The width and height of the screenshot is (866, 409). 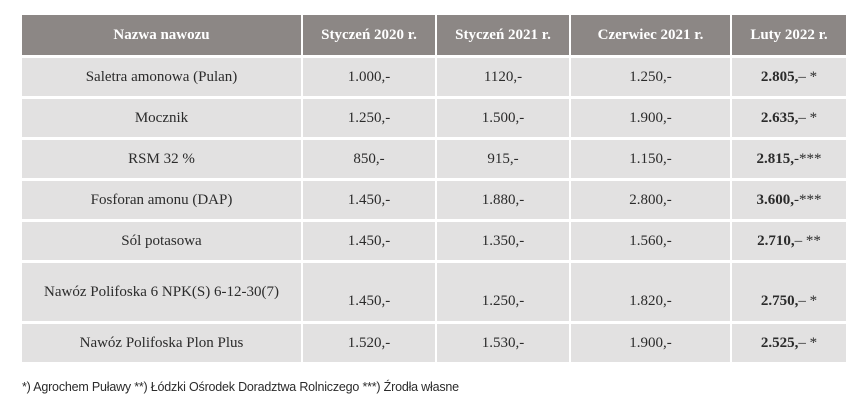 What do you see at coordinates (504, 35) in the screenshot?
I see `header-jan-2021: Styczeń 2021 r.` at bounding box center [504, 35].